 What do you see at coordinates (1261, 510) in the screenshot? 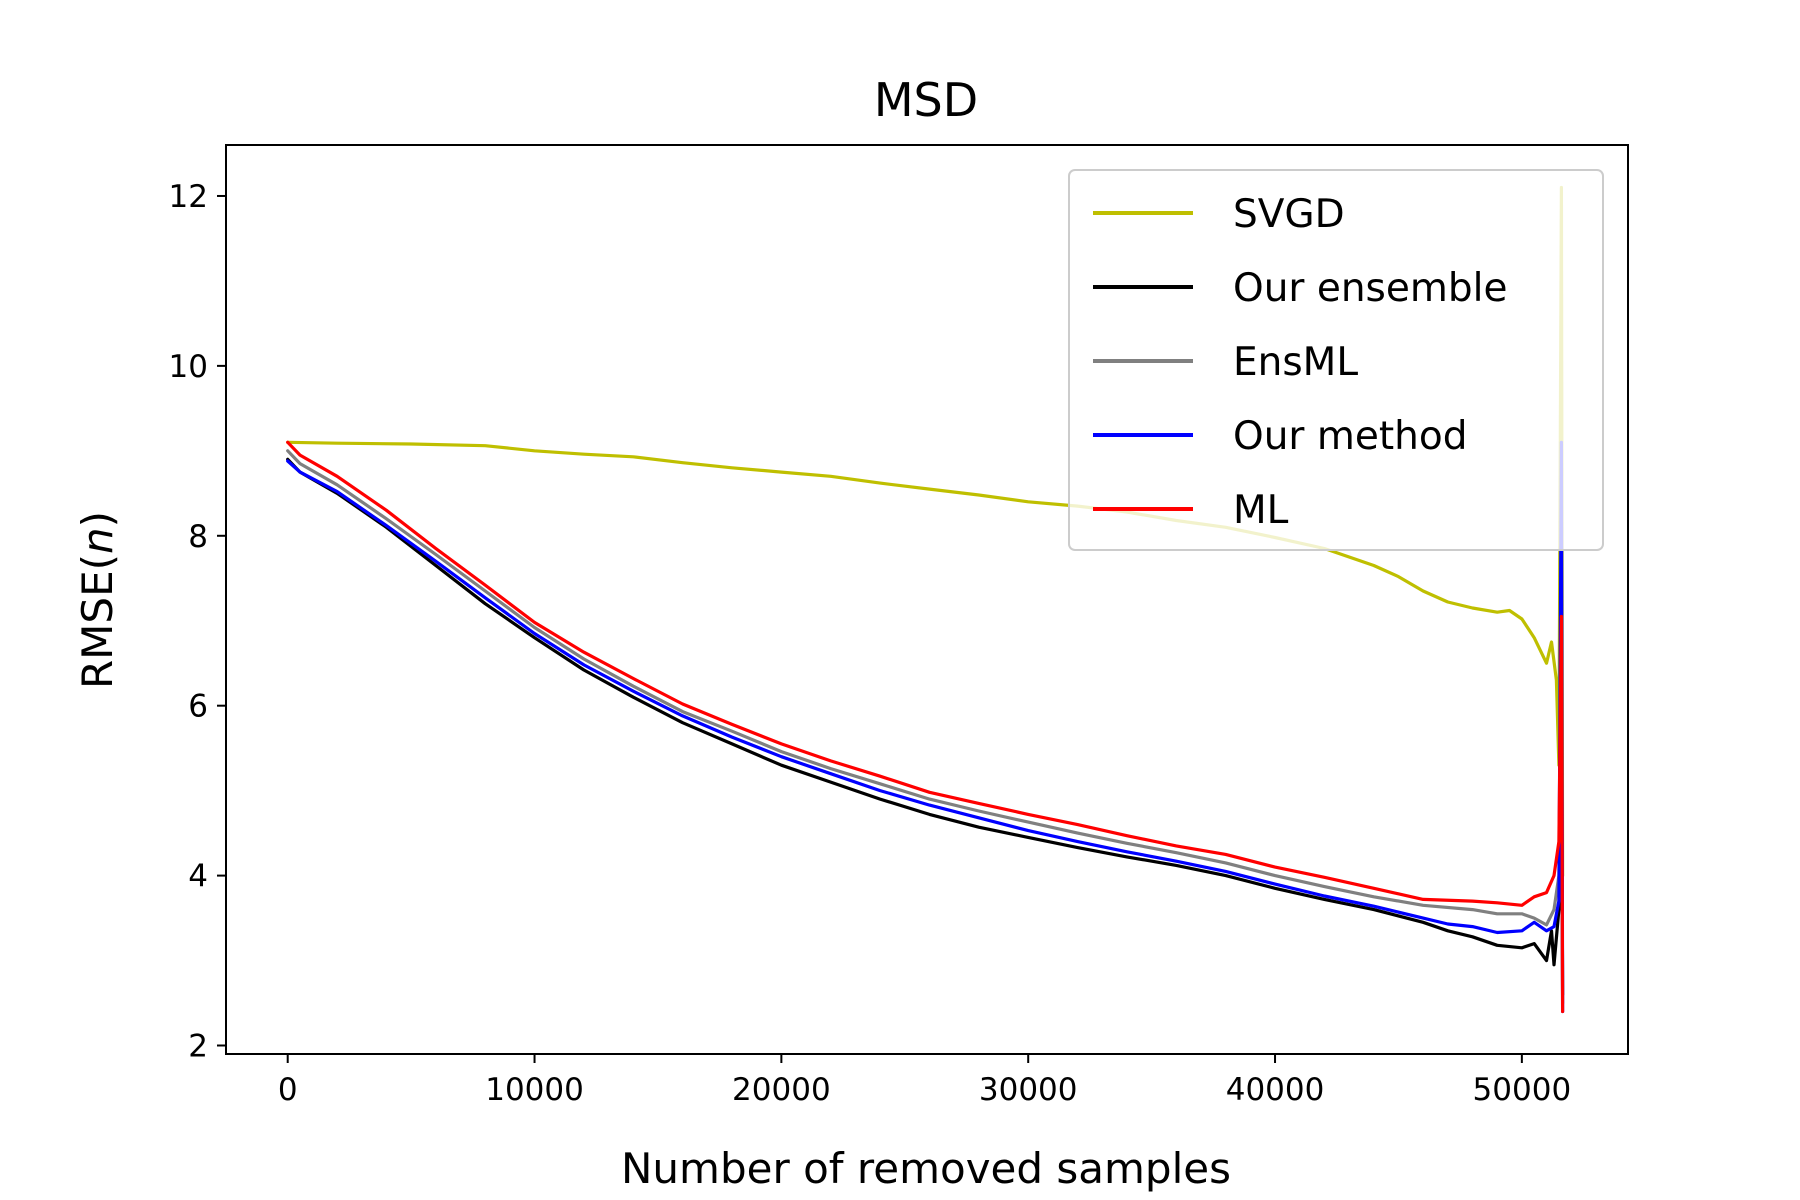
I see `legend-label-4: ML` at bounding box center [1261, 510].